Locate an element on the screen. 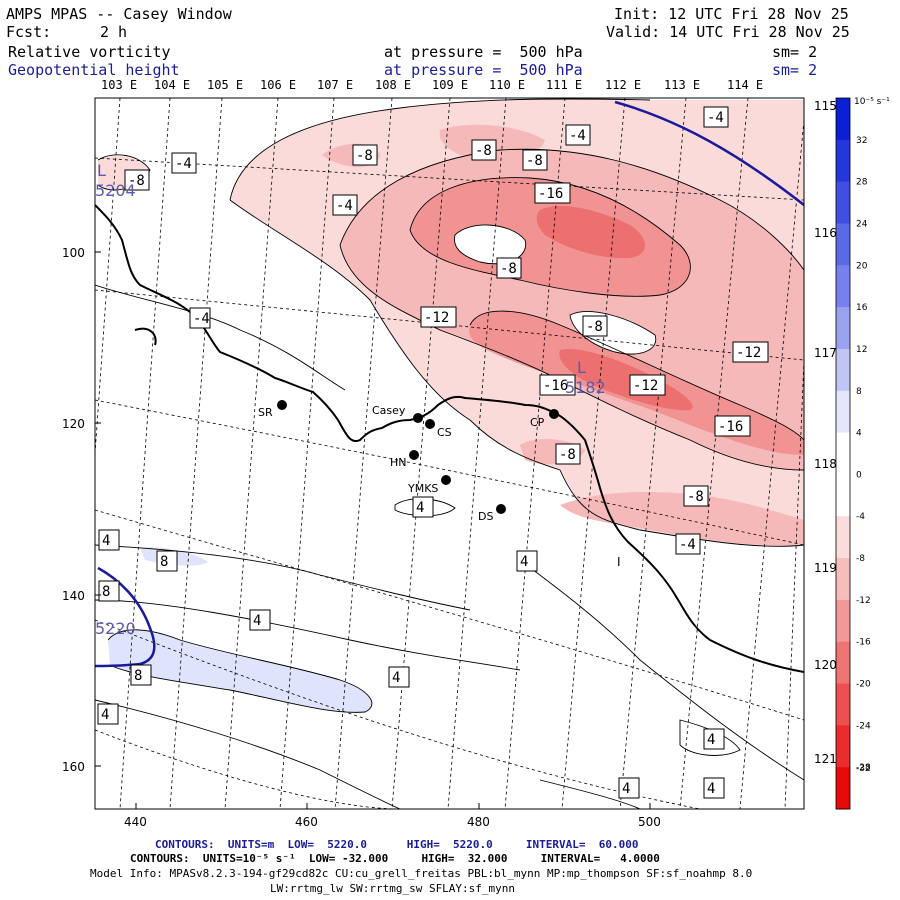  y-axis-label: 160 is located at coordinates (73, 767).